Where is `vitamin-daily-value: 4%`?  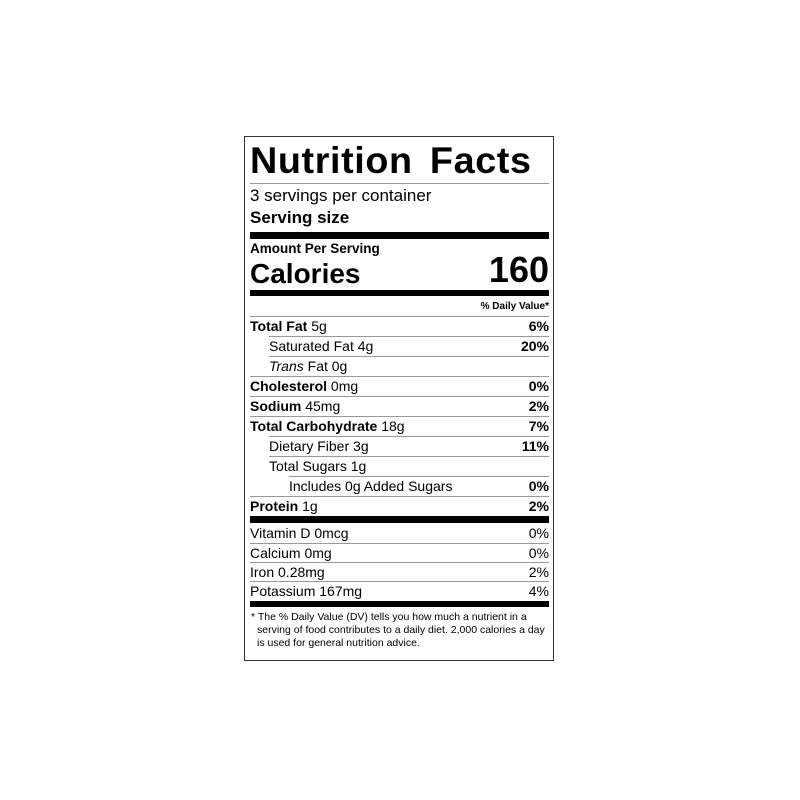 vitamin-daily-value: 4% is located at coordinates (538, 591).